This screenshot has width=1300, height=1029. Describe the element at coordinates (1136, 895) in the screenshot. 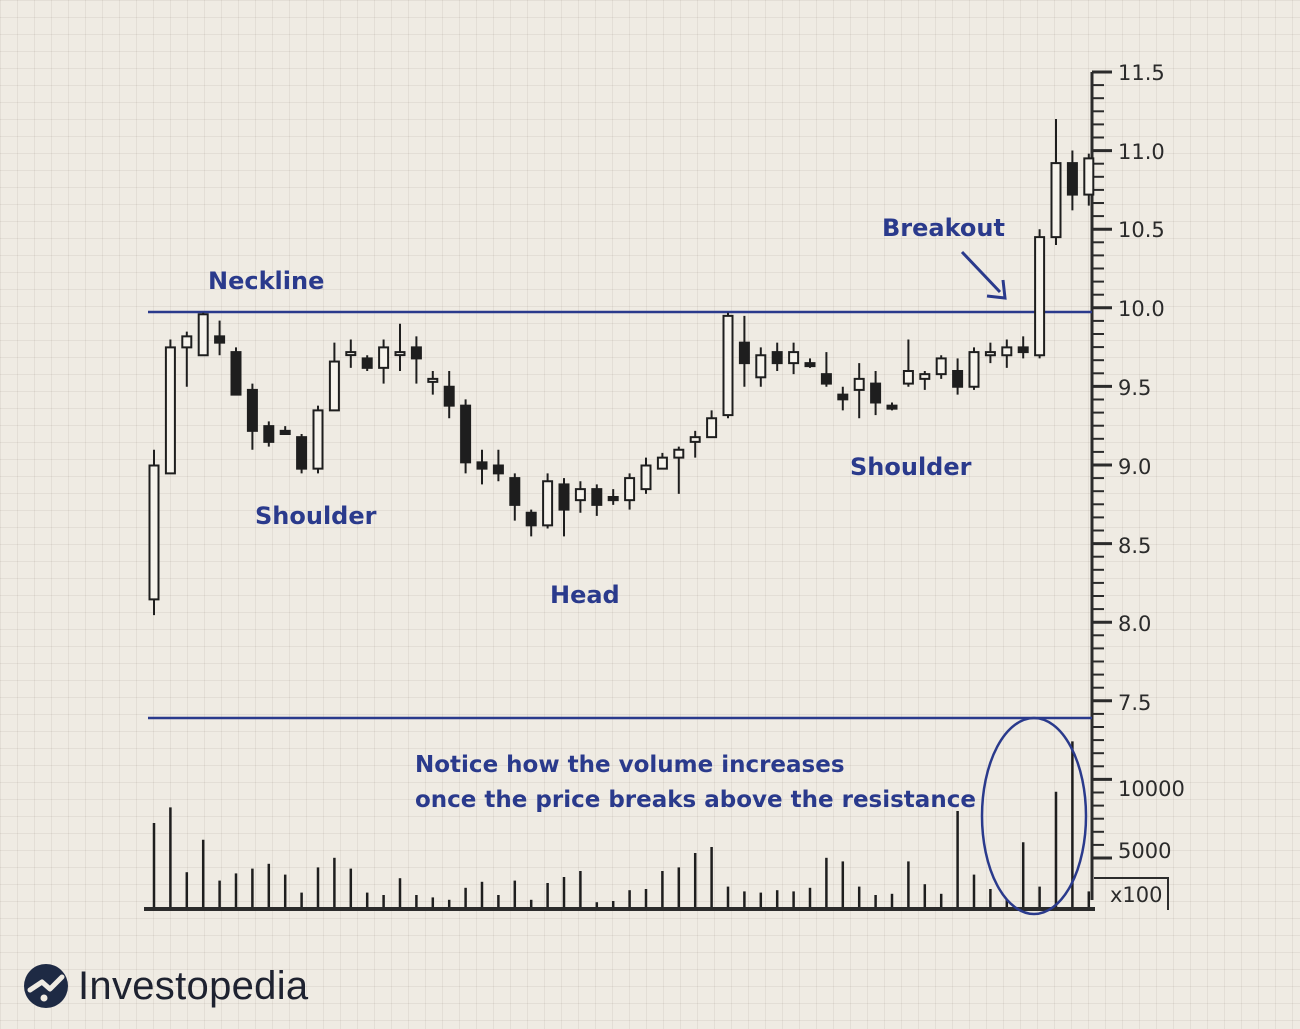

I see `volume-unit-label: x100` at that location.